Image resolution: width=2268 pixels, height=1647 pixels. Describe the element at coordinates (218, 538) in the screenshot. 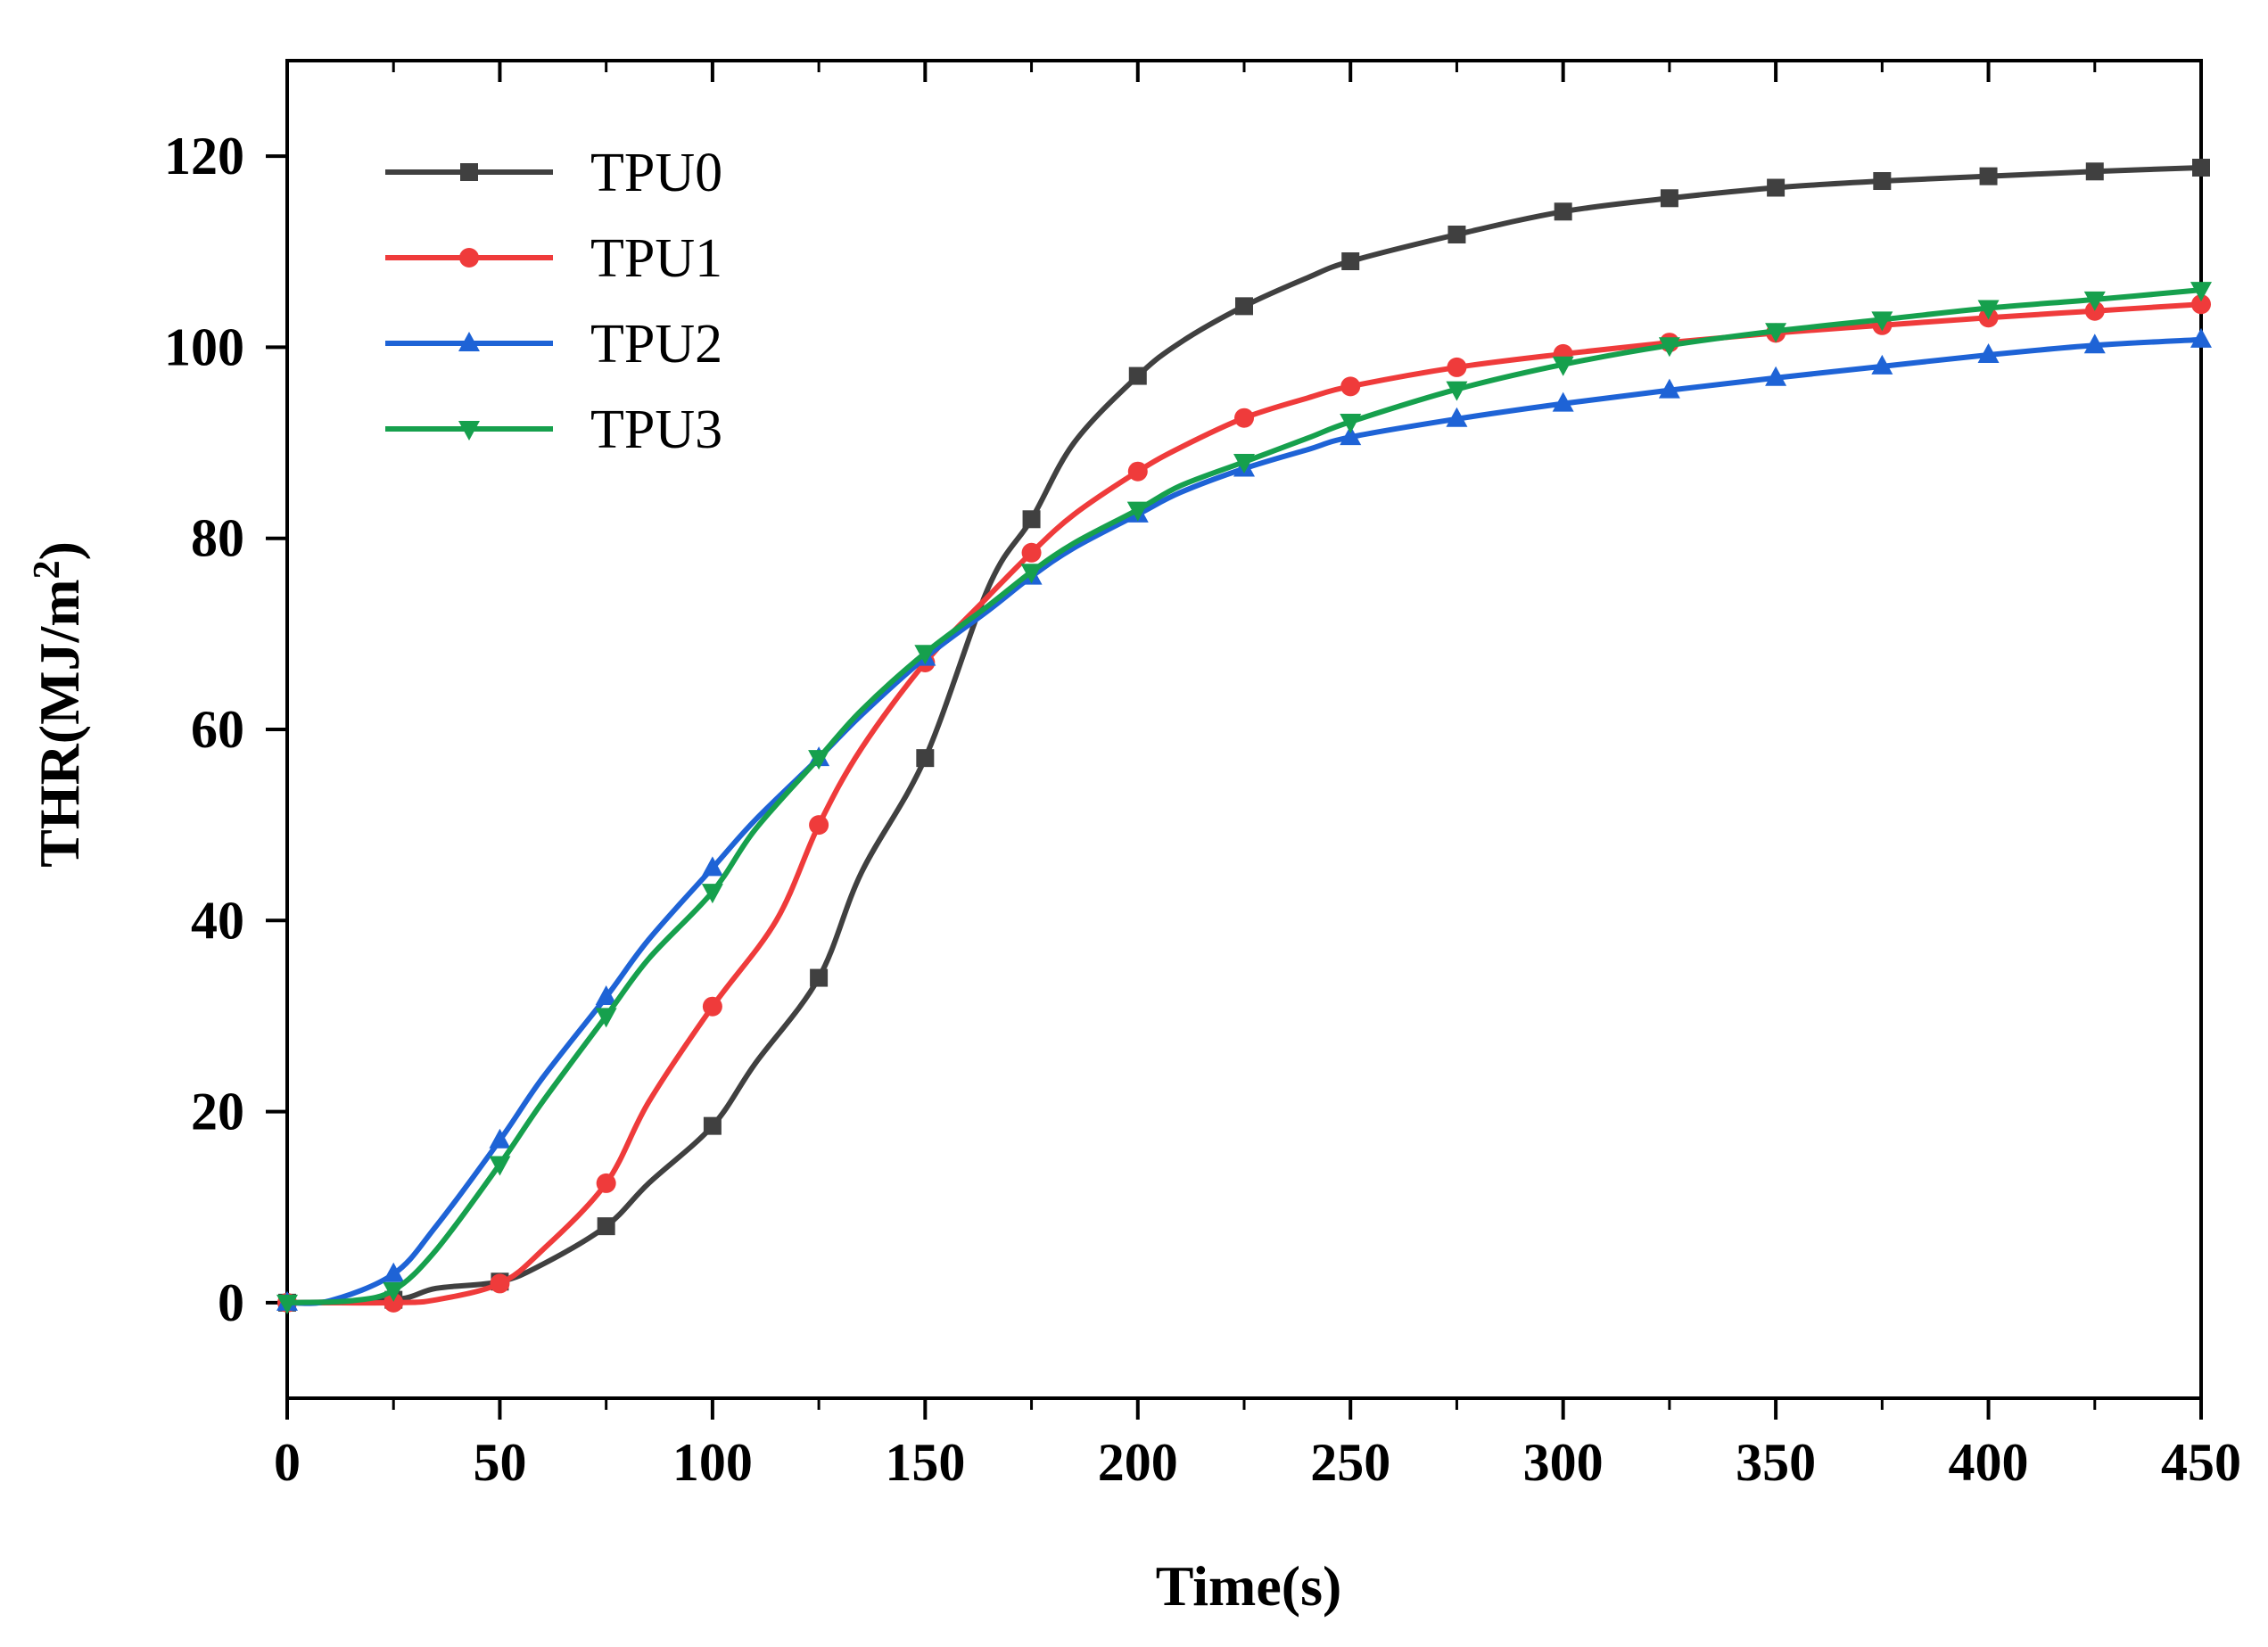

I see `y-tick-label: 80` at that location.